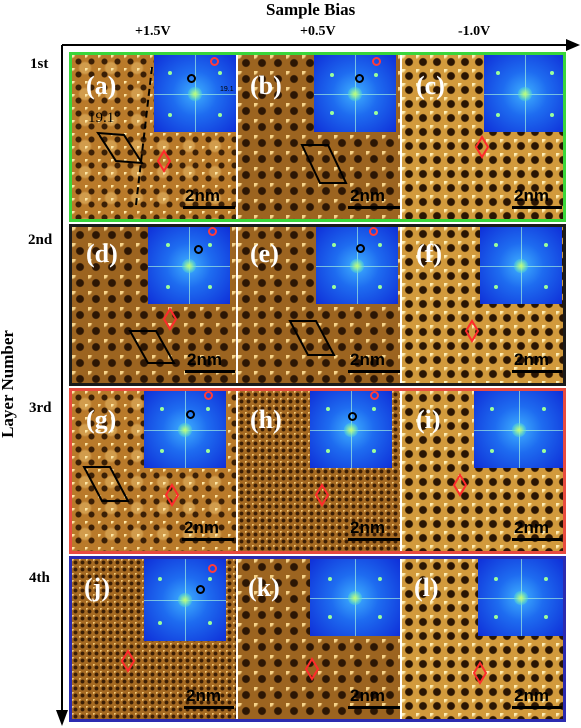 This screenshot has width=581, height=728. I want to click on overlay-l, so click(480, 673).